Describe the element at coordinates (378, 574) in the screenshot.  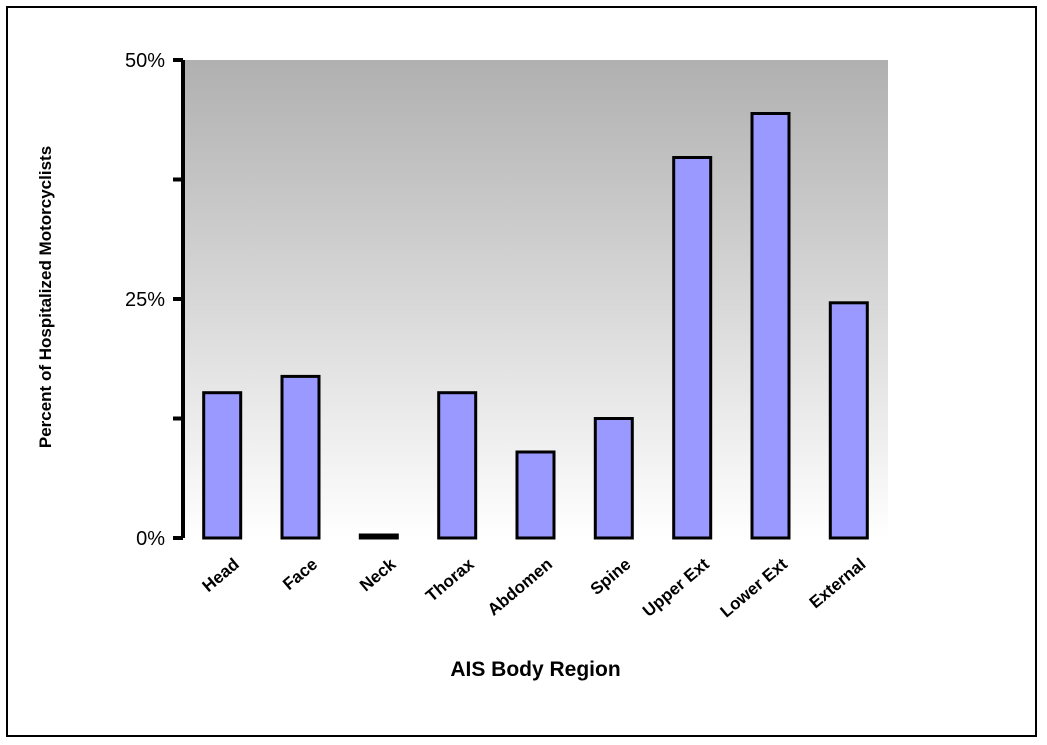
I see `x-tick-label: Neck` at that location.